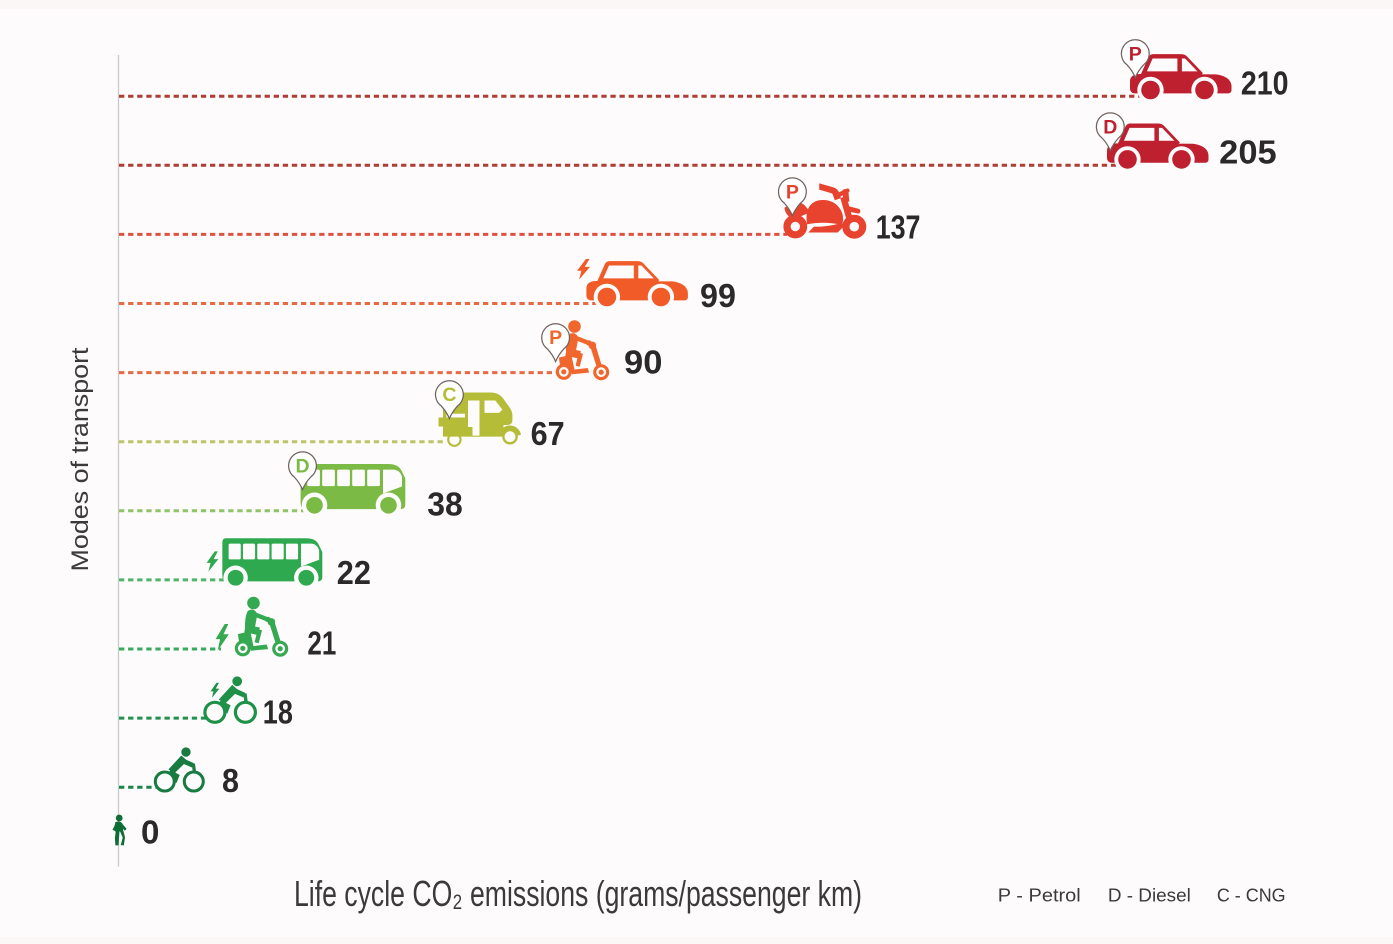 The height and width of the screenshot is (944, 1393). What do you see at coordinates (321, 643) in the screenshot?
I see `svg-text: 21` at bounding box center [321, 643].